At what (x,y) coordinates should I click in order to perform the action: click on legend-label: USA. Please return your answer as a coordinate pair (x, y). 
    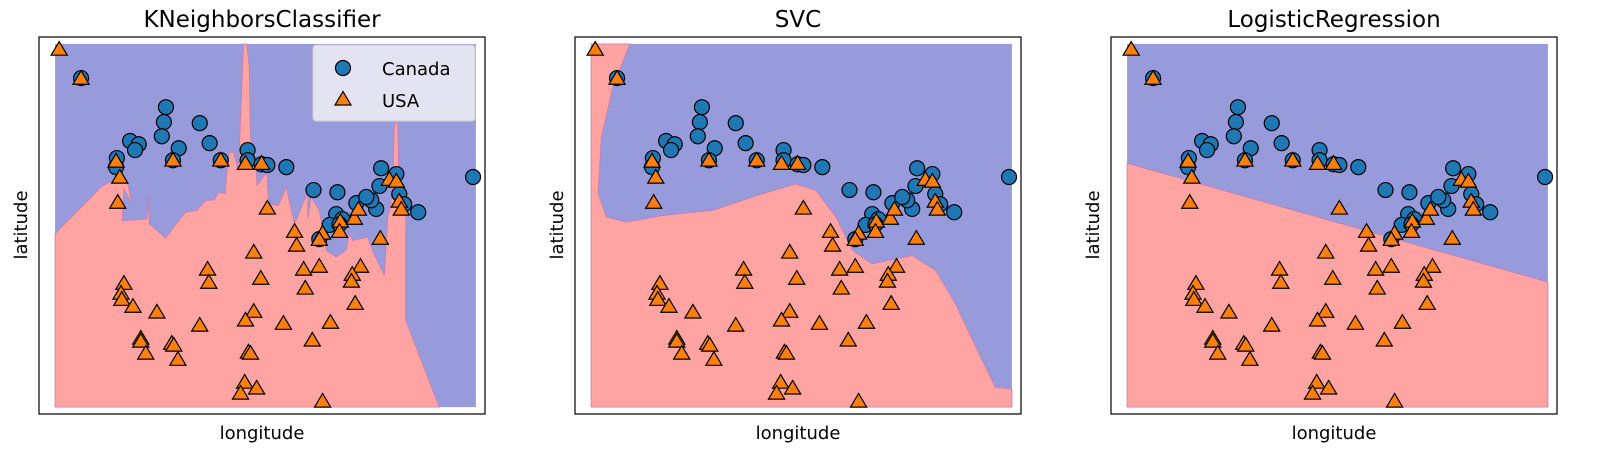
    Looking at the image, I should click on (401, 101).